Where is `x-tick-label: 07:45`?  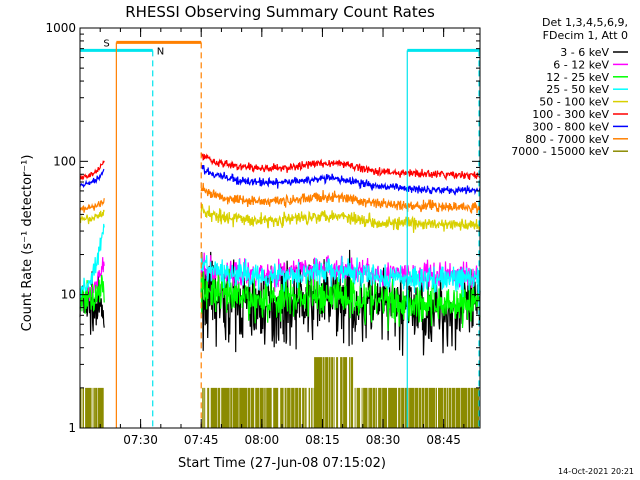 x-tick-label: 07:45 is located at coordinates (201, 440).